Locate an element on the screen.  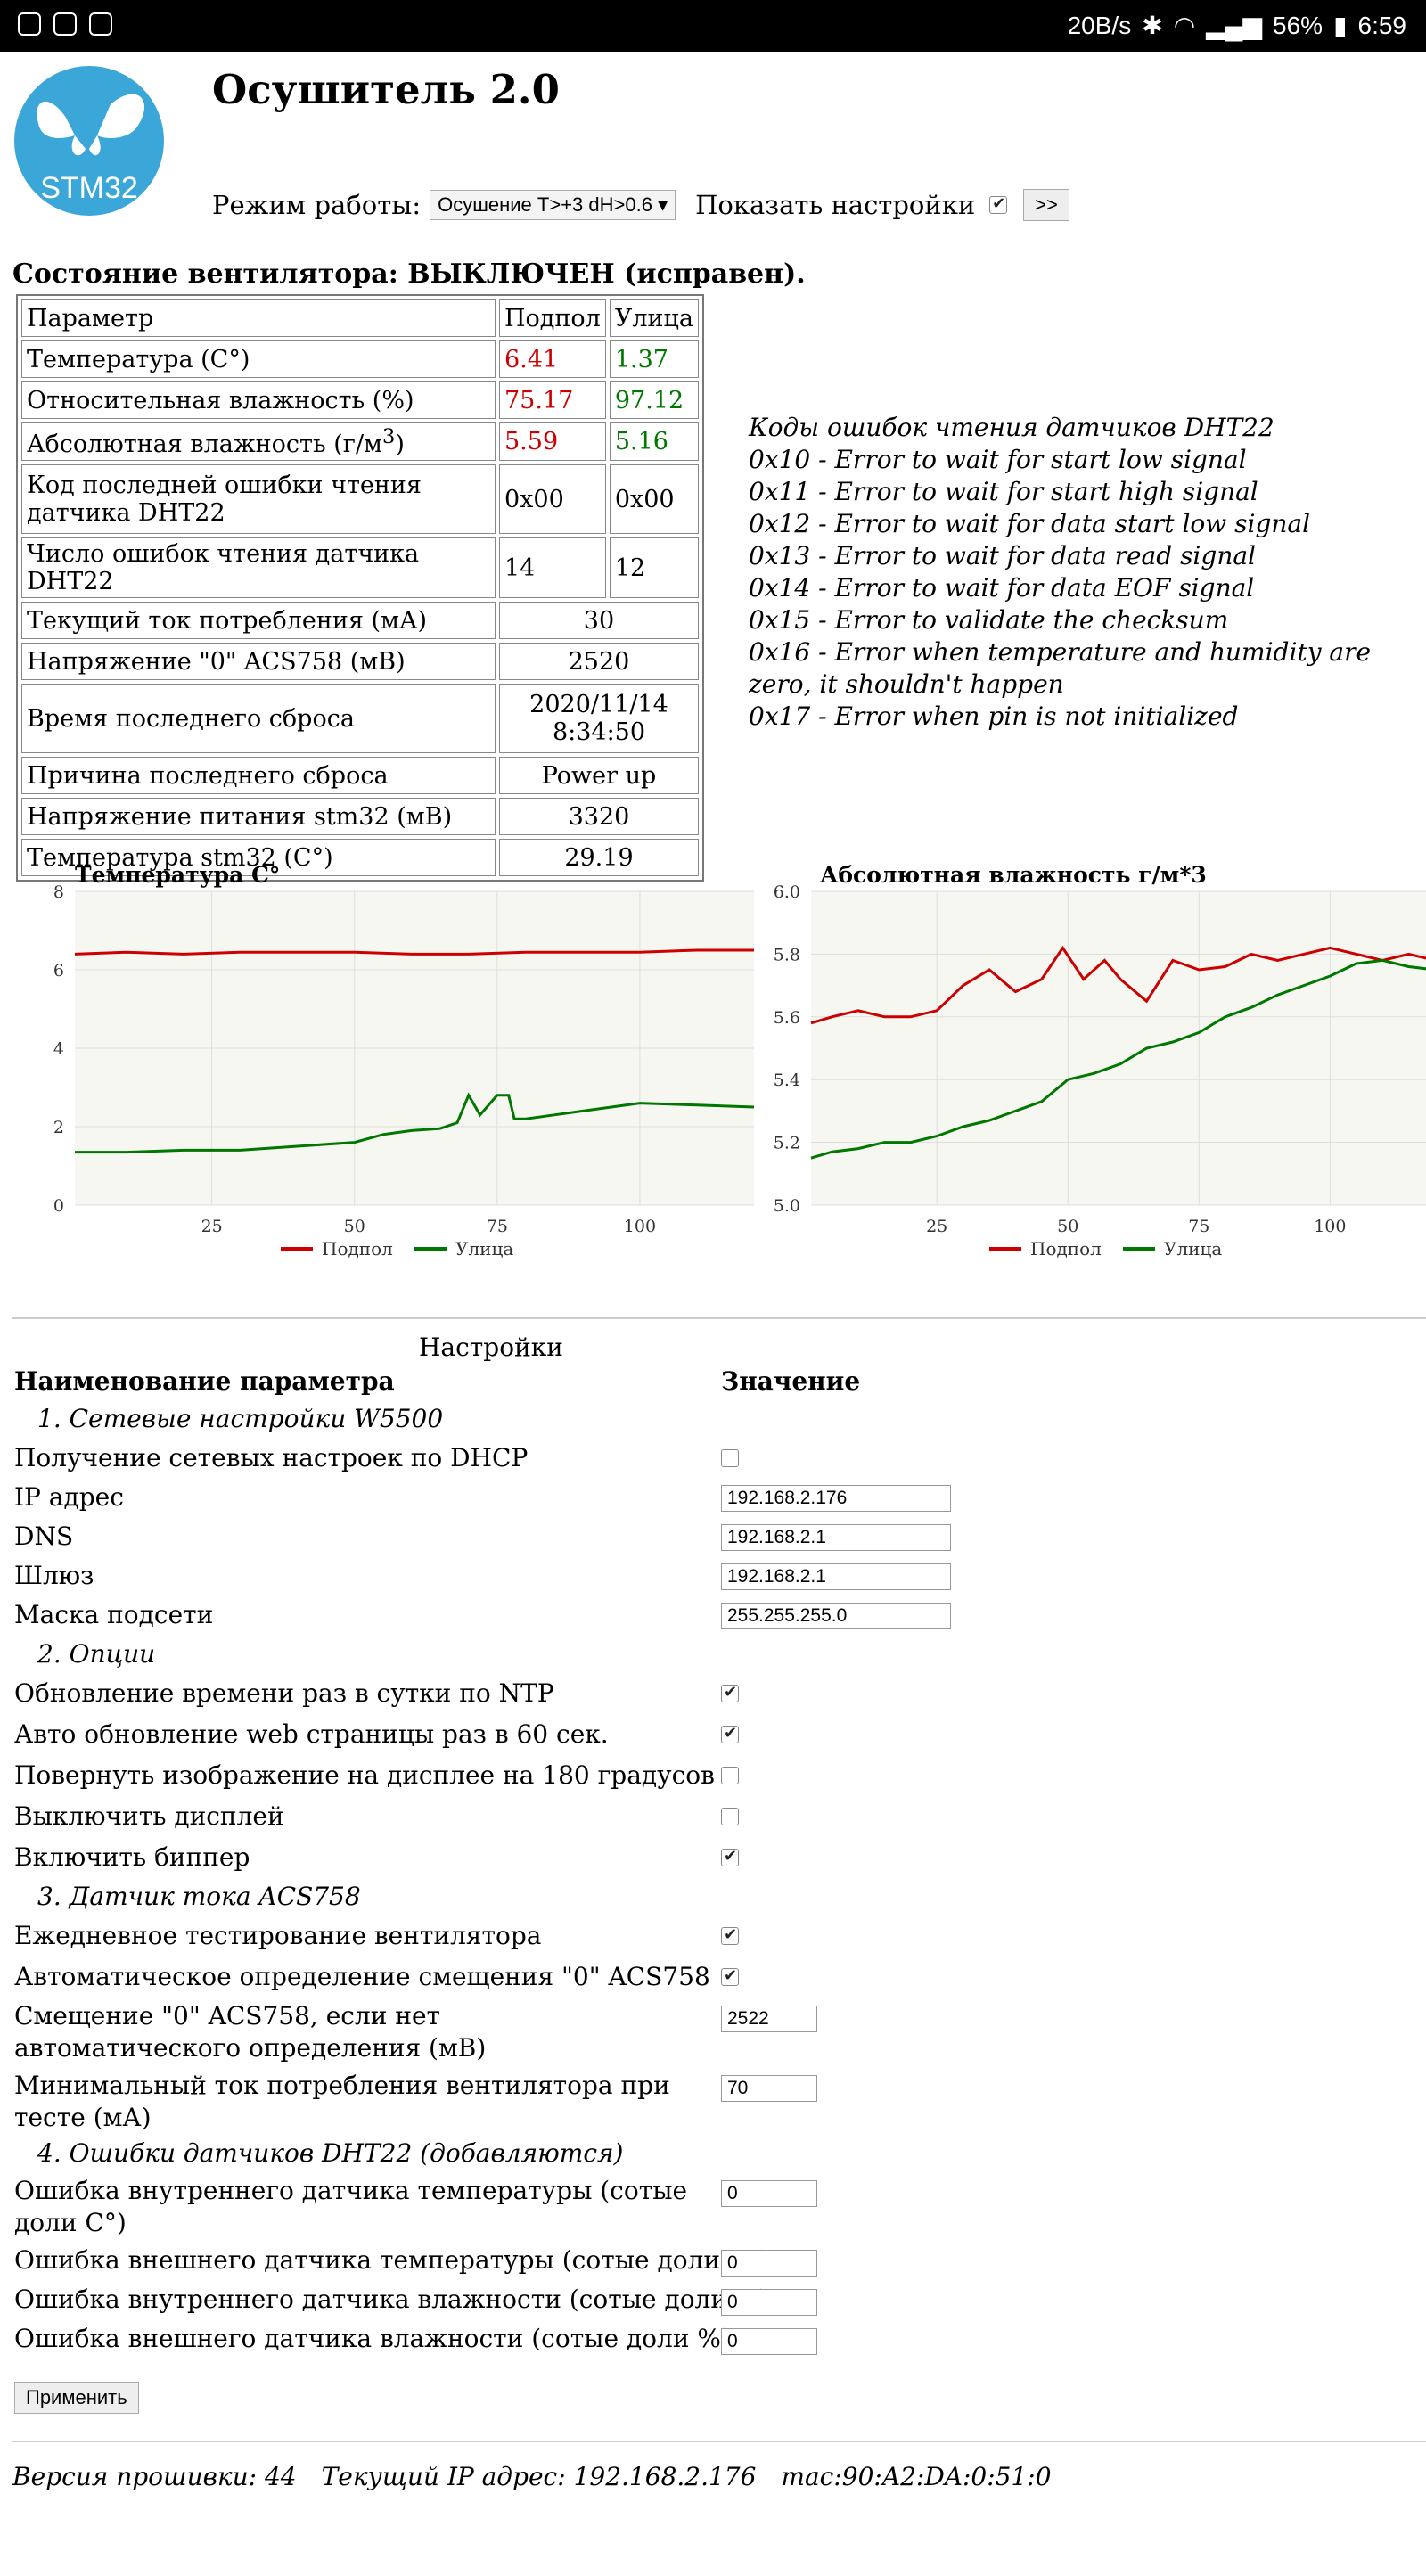
err-in-hum-input is located at coordinates (769, 2303).